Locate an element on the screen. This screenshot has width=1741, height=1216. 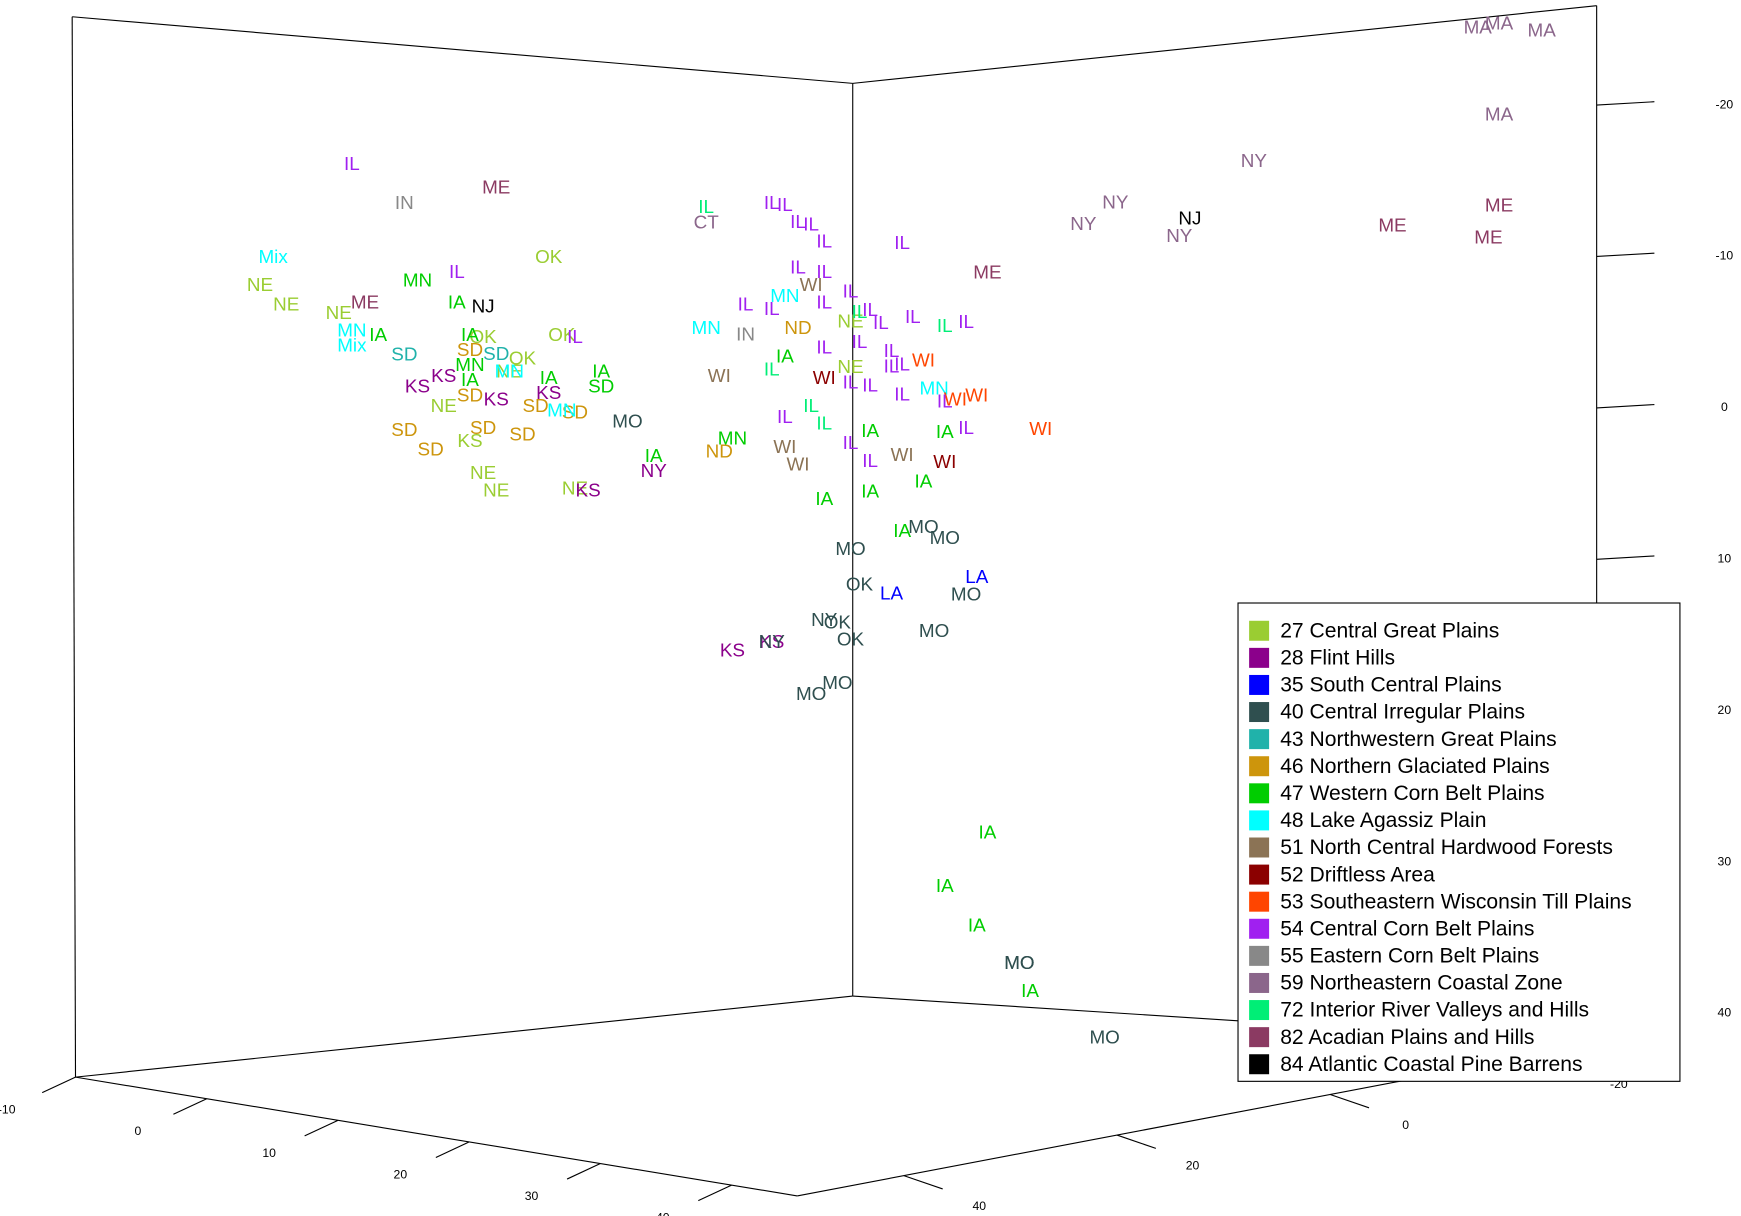
point-label: ND is located at coordinates (797, 327).